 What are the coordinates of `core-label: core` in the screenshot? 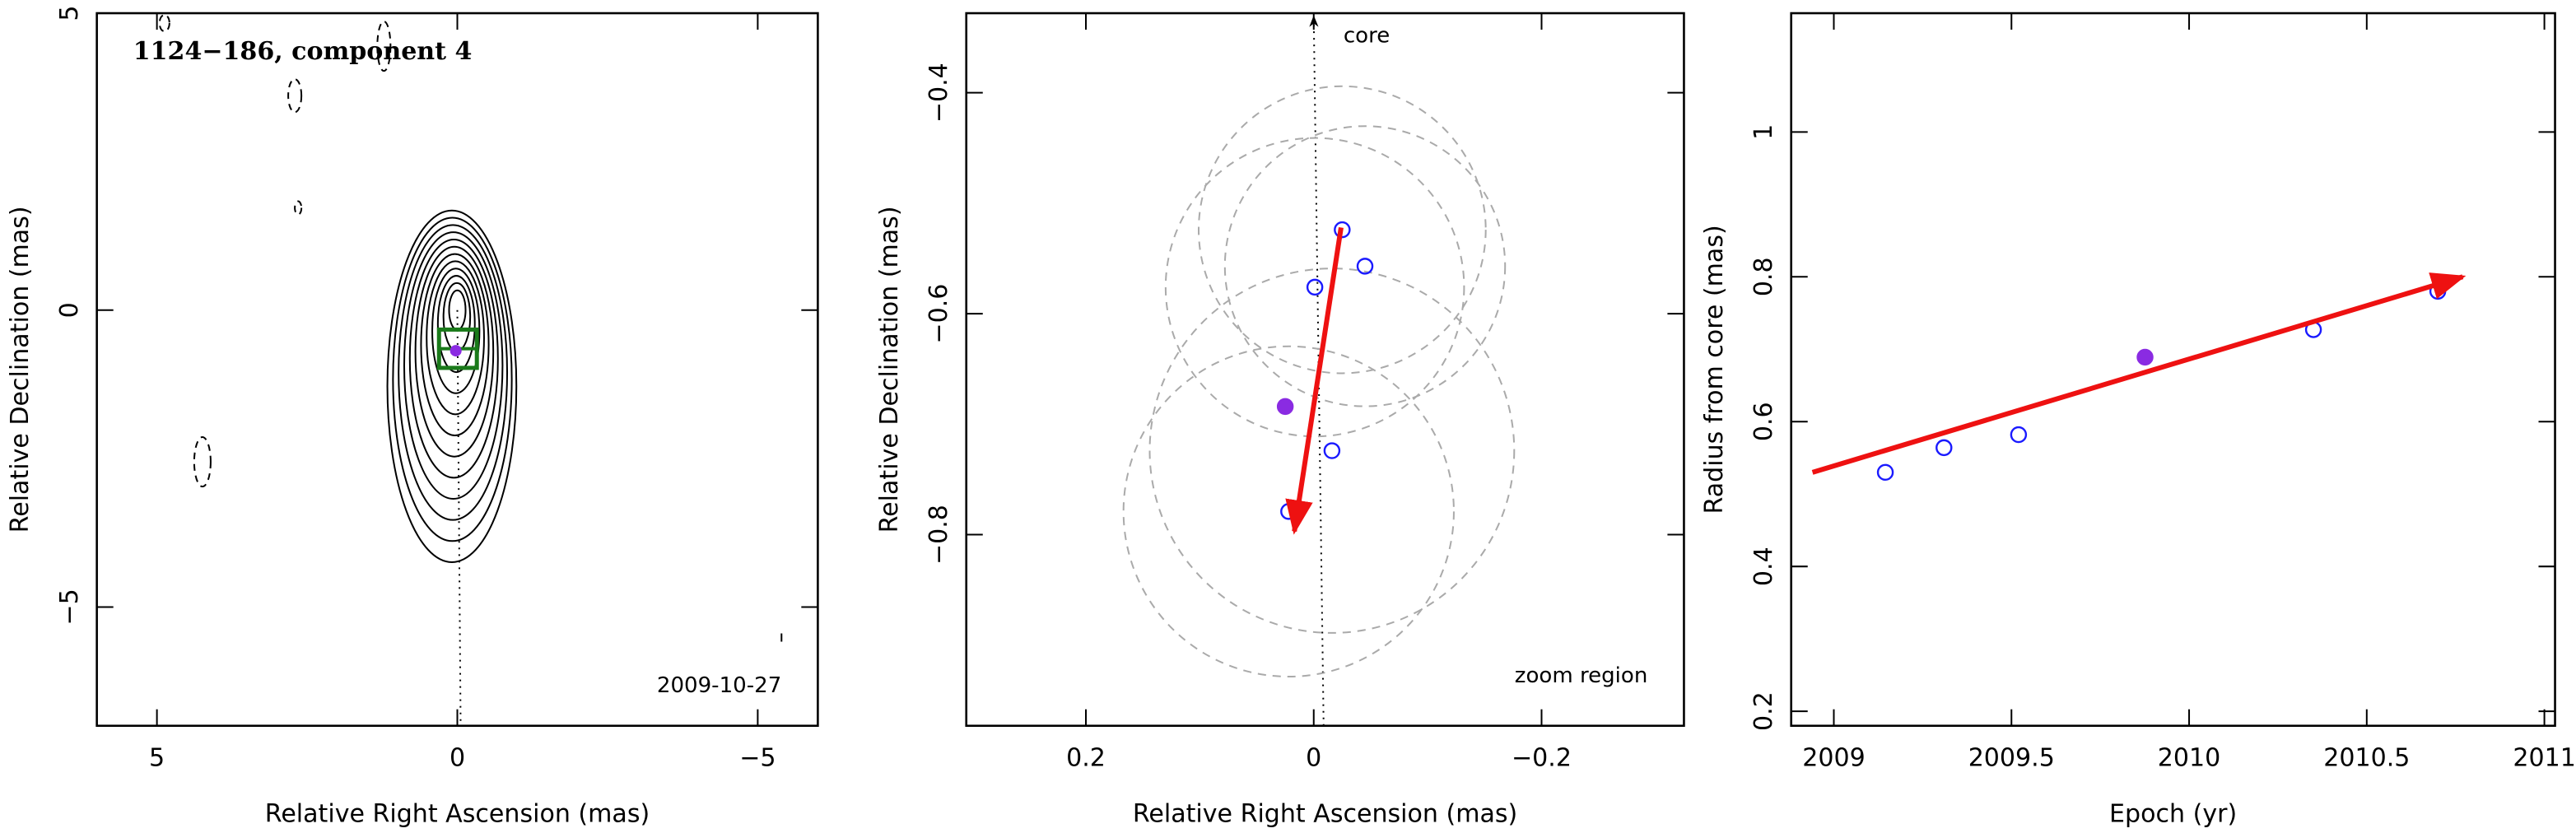 It's located at (1367, 37).